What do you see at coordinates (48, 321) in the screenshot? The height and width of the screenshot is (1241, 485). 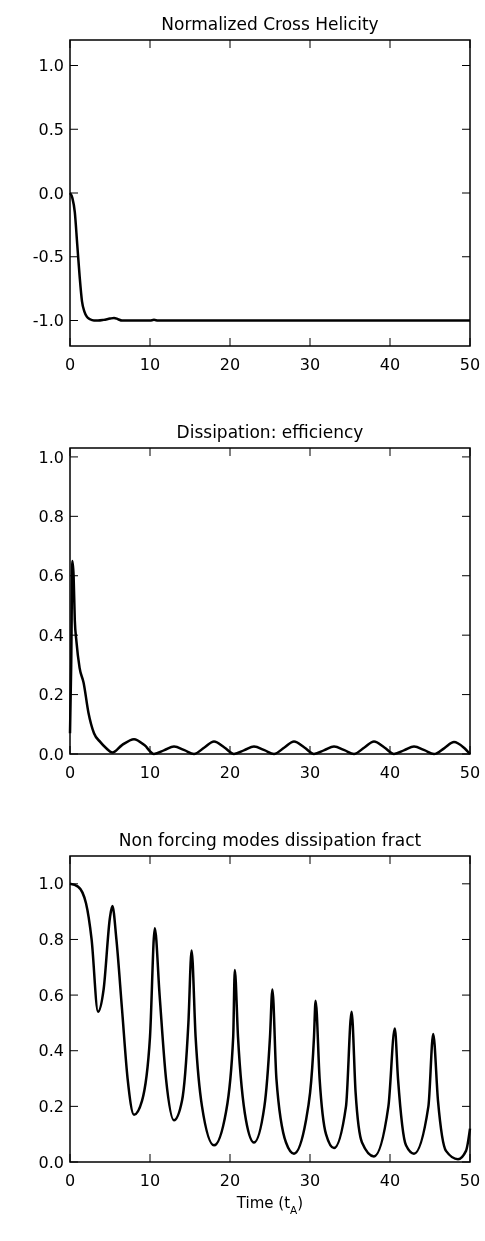 I see `y-tick-label: -1.0` at bounding box center [48, 321].